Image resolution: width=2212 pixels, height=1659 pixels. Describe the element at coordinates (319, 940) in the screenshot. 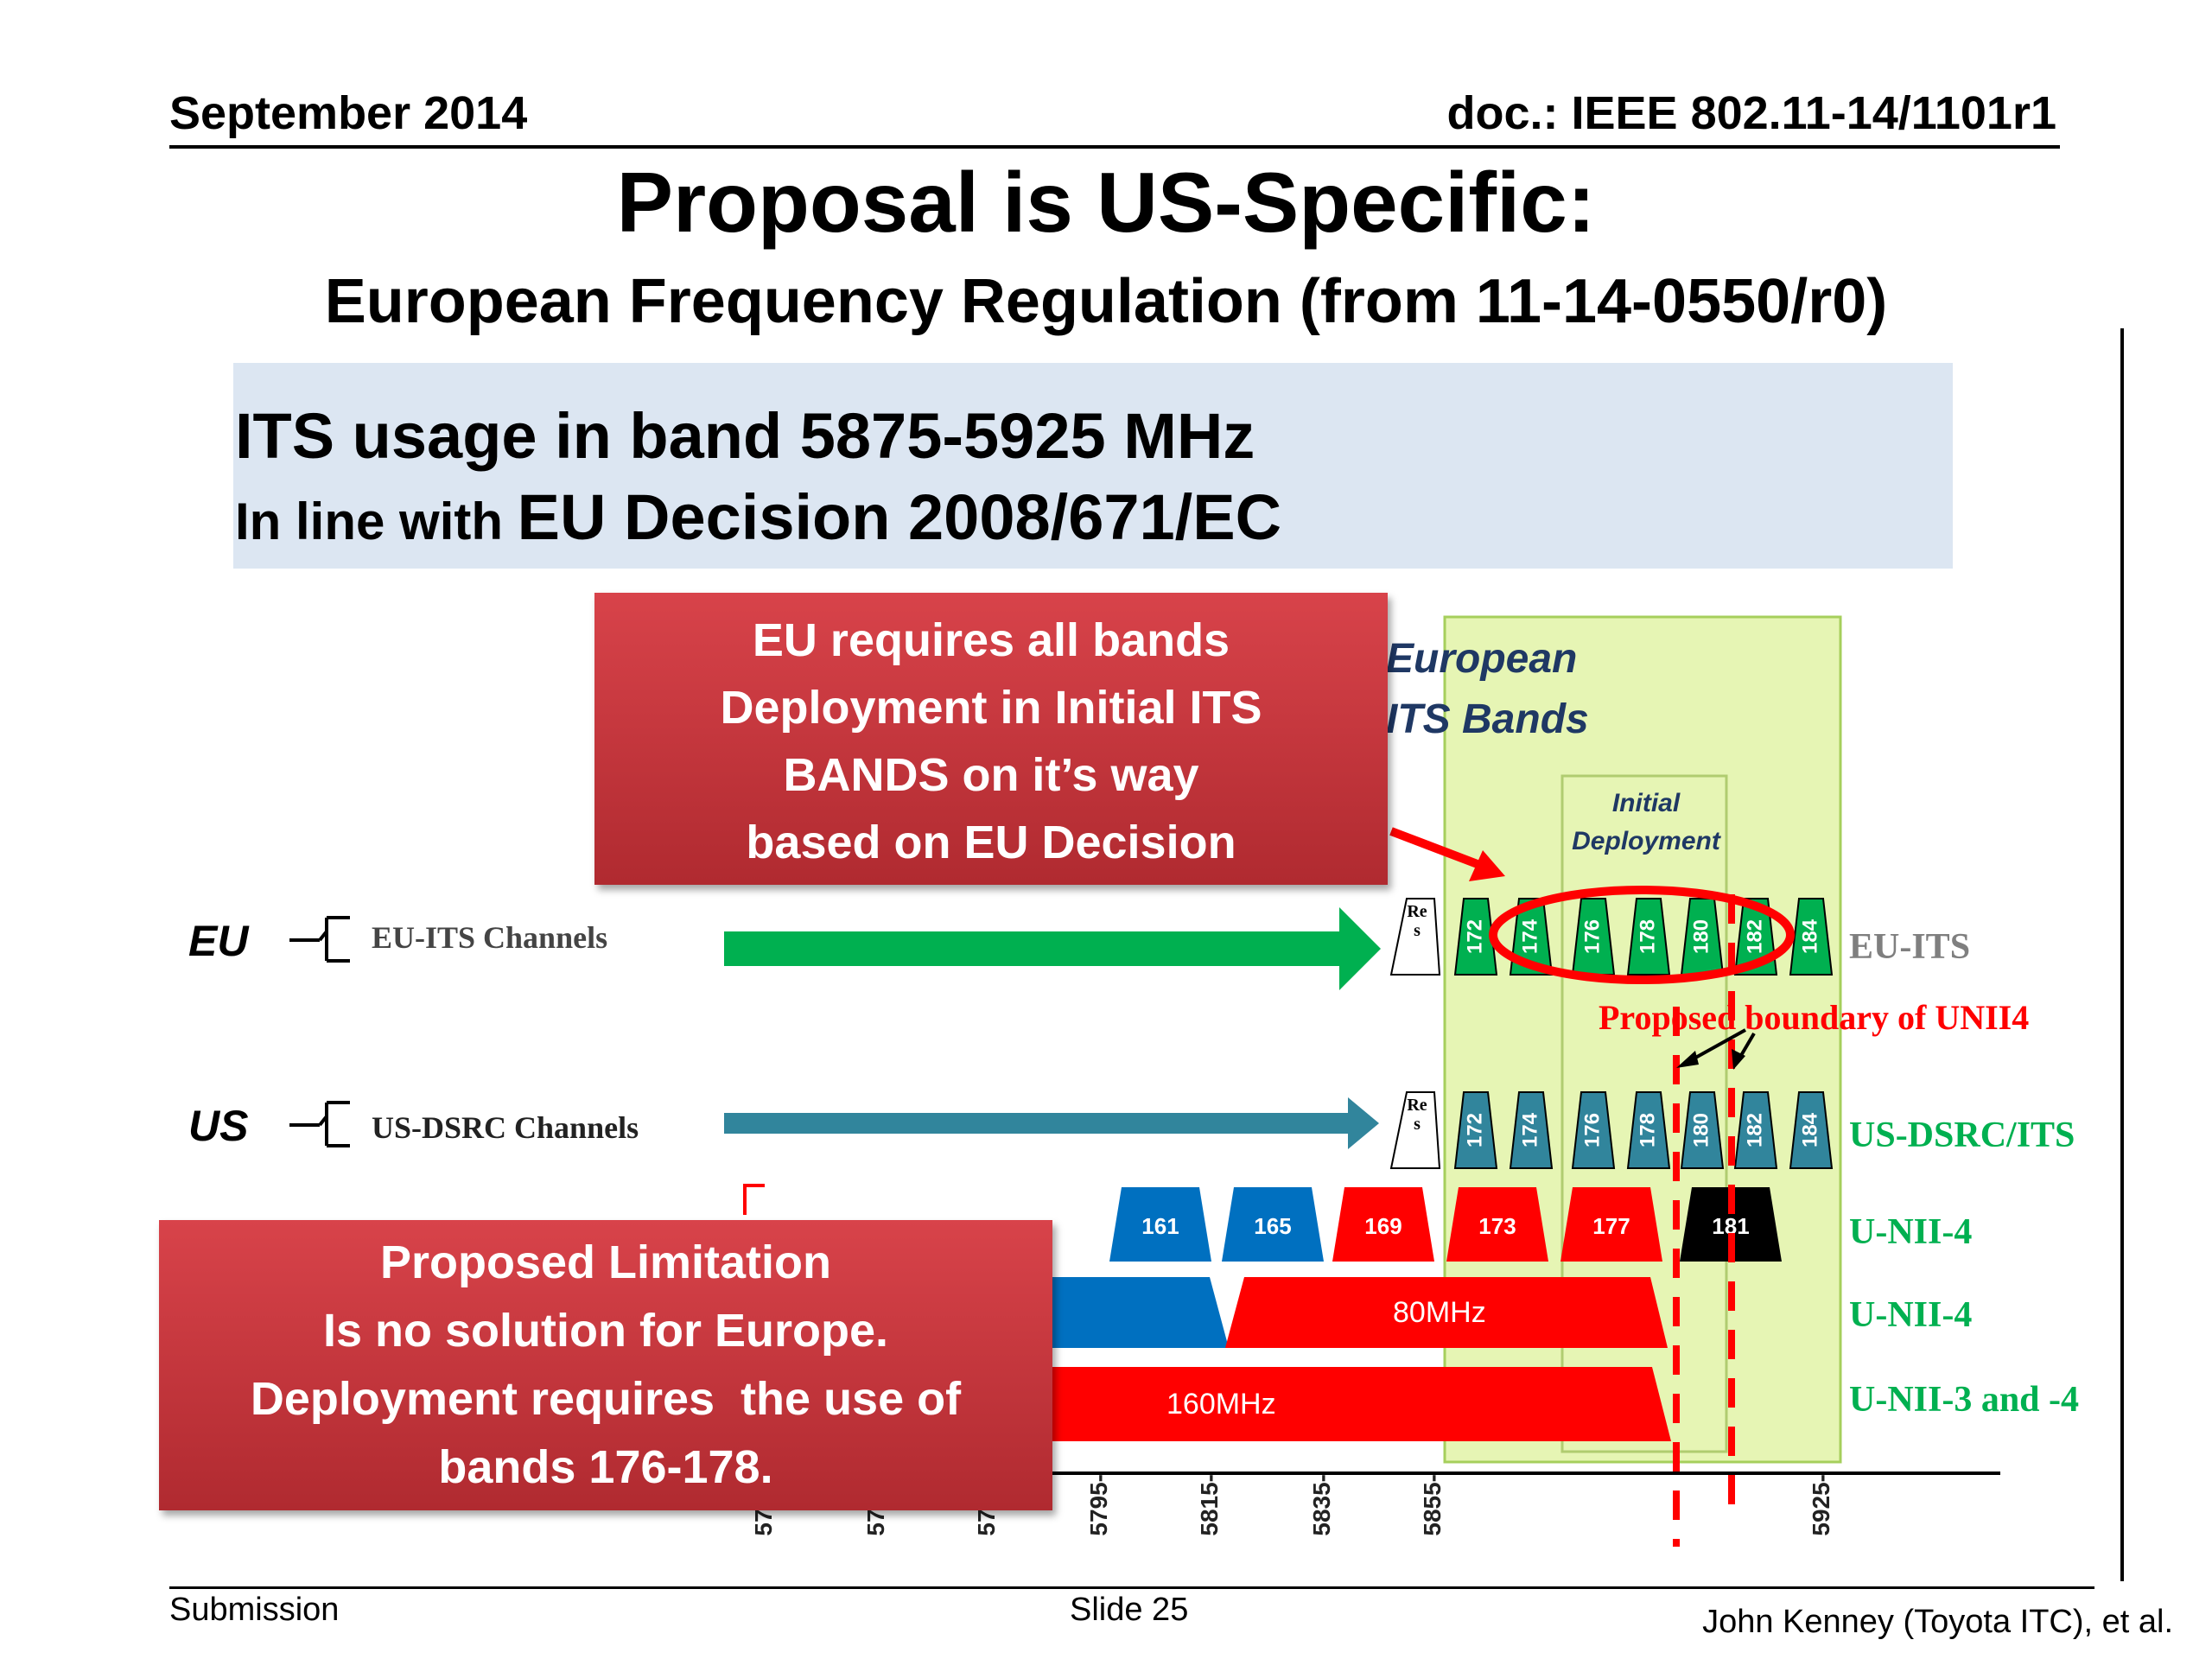

I see `eu-brace` at that location.